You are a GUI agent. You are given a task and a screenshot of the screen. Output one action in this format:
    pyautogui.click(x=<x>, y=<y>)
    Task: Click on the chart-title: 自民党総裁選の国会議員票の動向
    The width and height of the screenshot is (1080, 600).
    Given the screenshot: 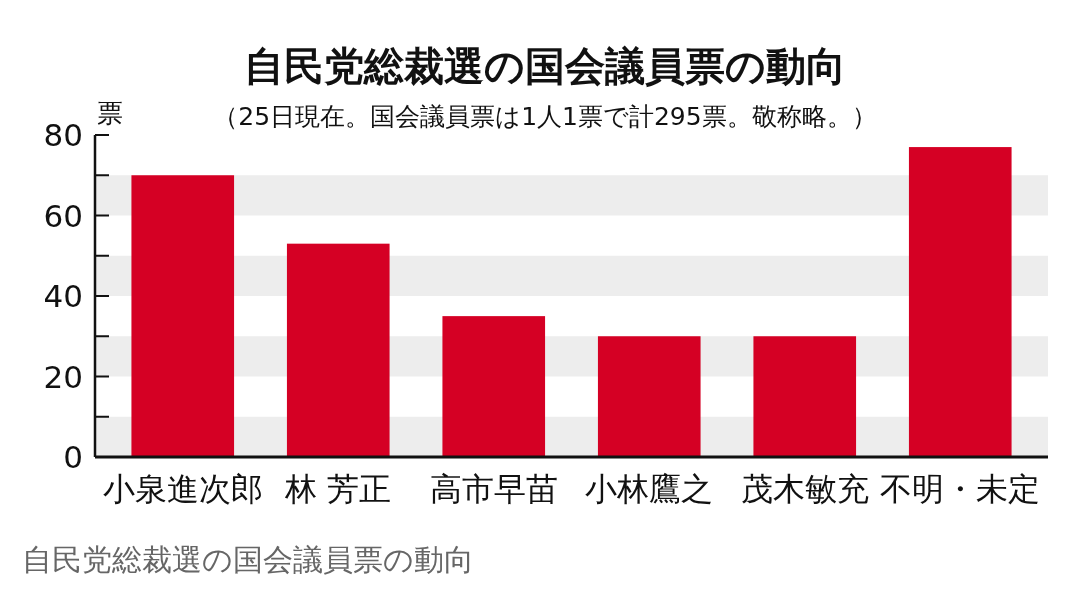 What is the action you would take?
    pyautogui.click(x=545, y=66)
    